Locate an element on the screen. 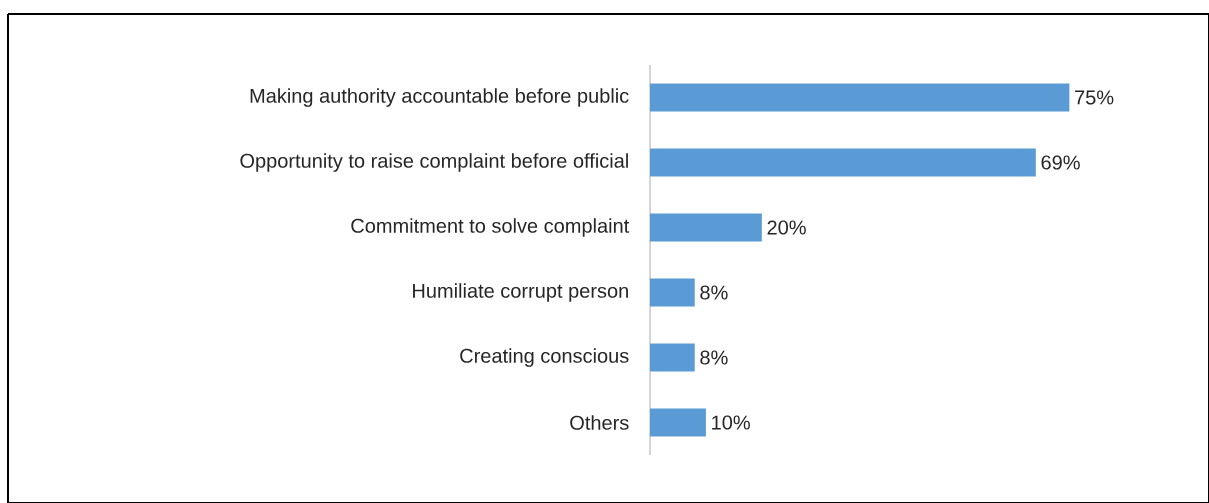  y-tick-label: Making authority accountable before public is located at coordinates (439, 97).